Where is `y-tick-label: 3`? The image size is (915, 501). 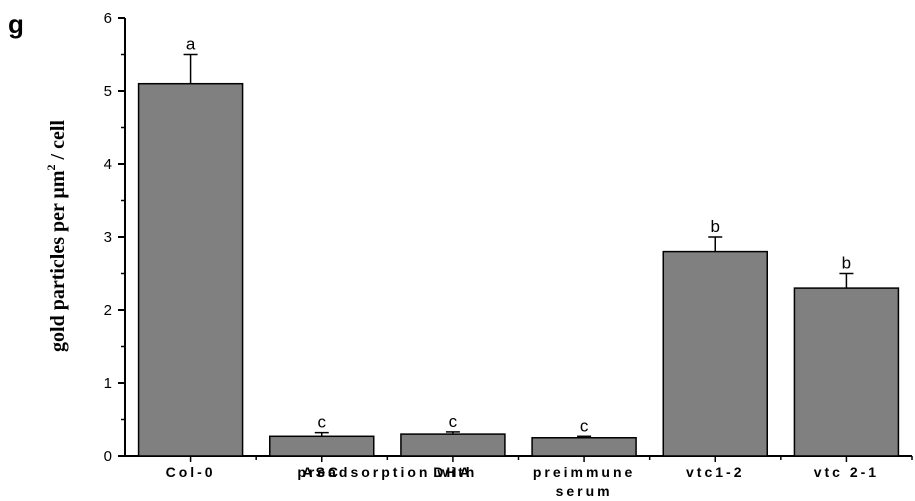
y-tick-label: 3 is located at coordinates (108, 237).